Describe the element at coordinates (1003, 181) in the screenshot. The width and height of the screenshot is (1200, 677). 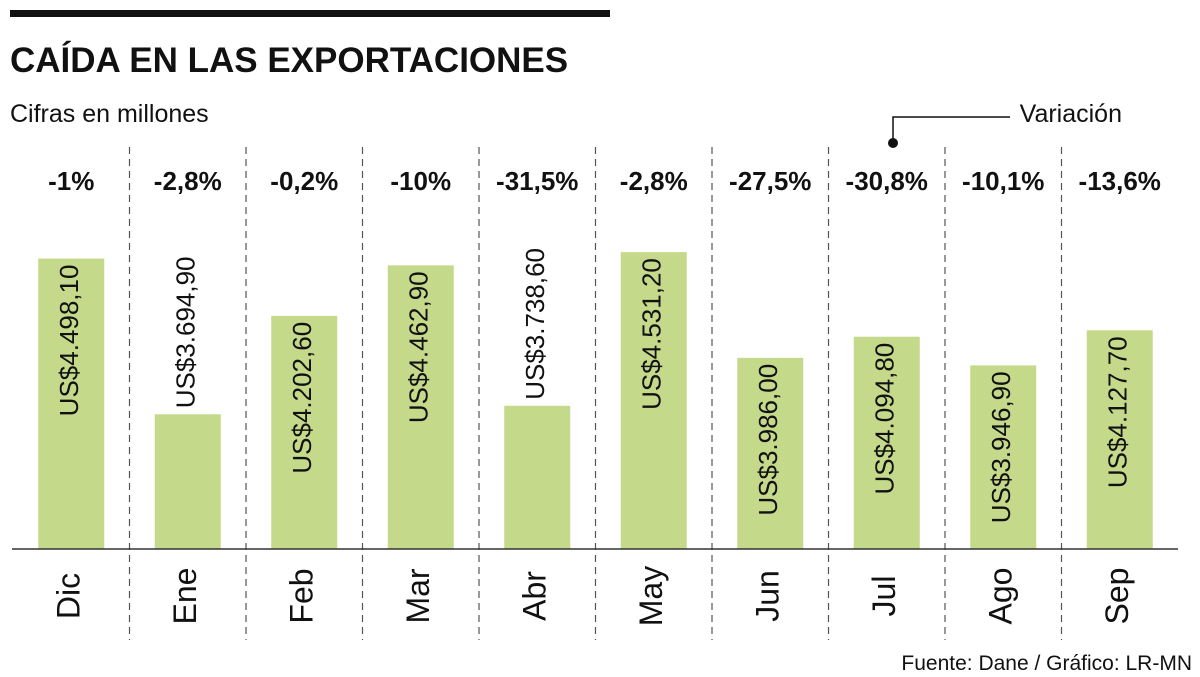
I see `variation-label: -10,1%` at that location.